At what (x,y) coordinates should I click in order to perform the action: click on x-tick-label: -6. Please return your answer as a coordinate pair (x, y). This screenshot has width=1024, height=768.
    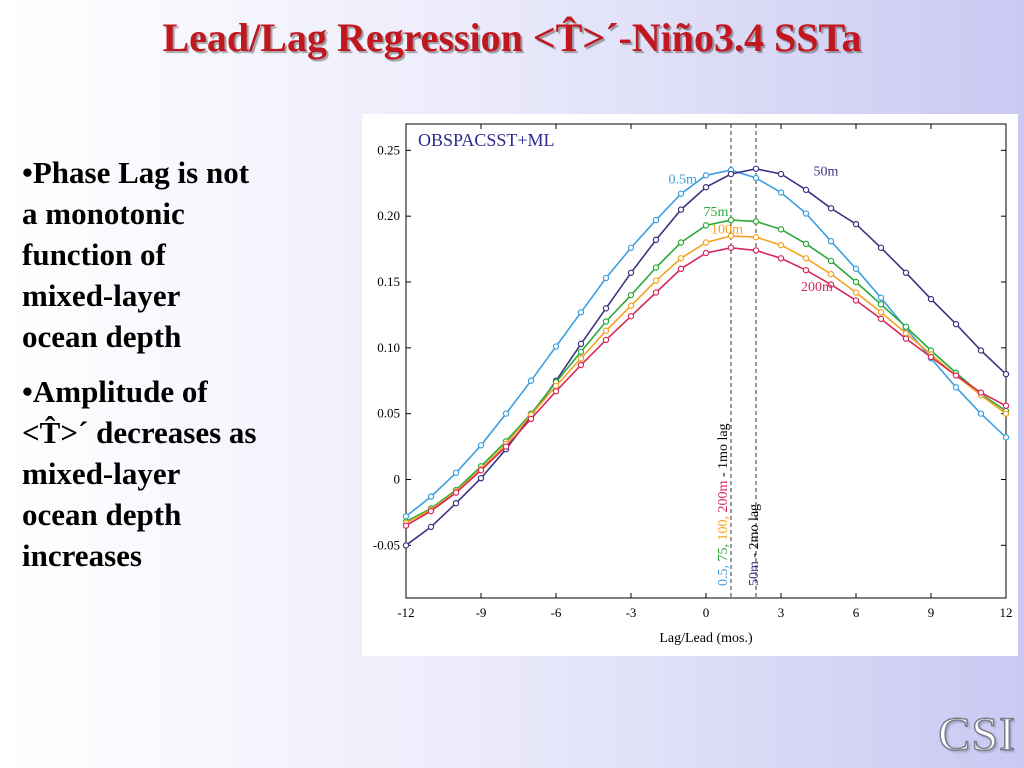
    Looking at the image, I should click on (556, 612).